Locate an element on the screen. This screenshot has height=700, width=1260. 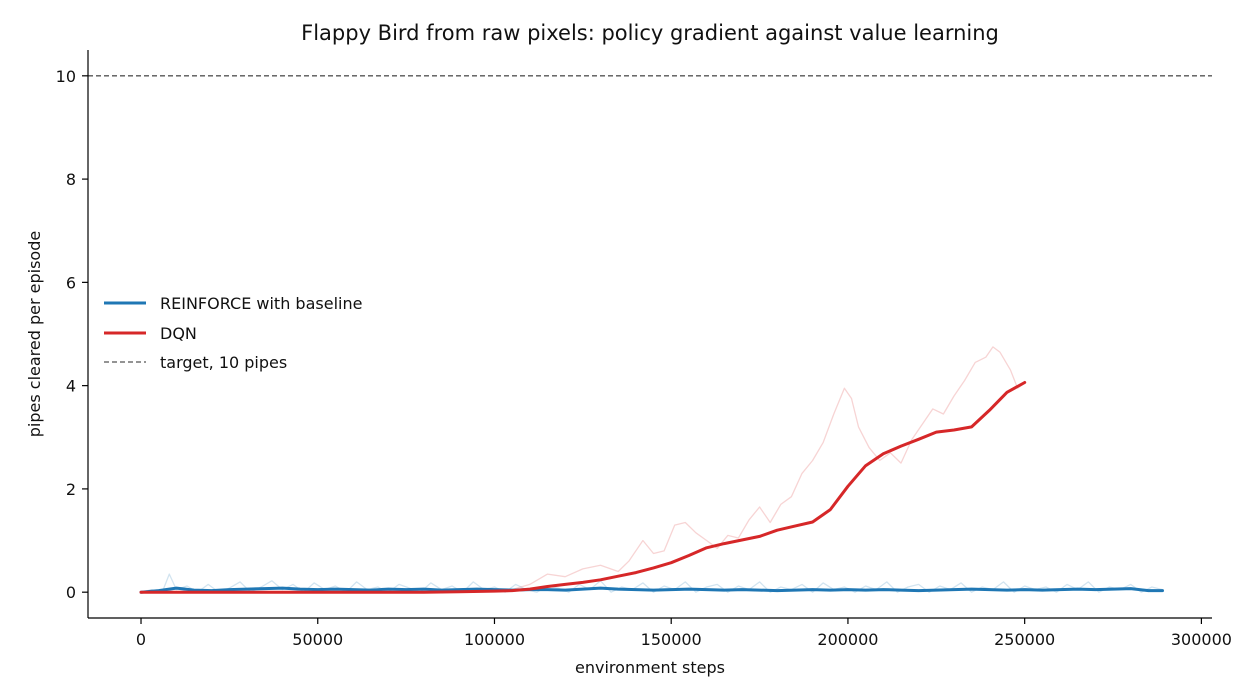
x-tick-label: 250000 is located at coordinates (1024, 639).